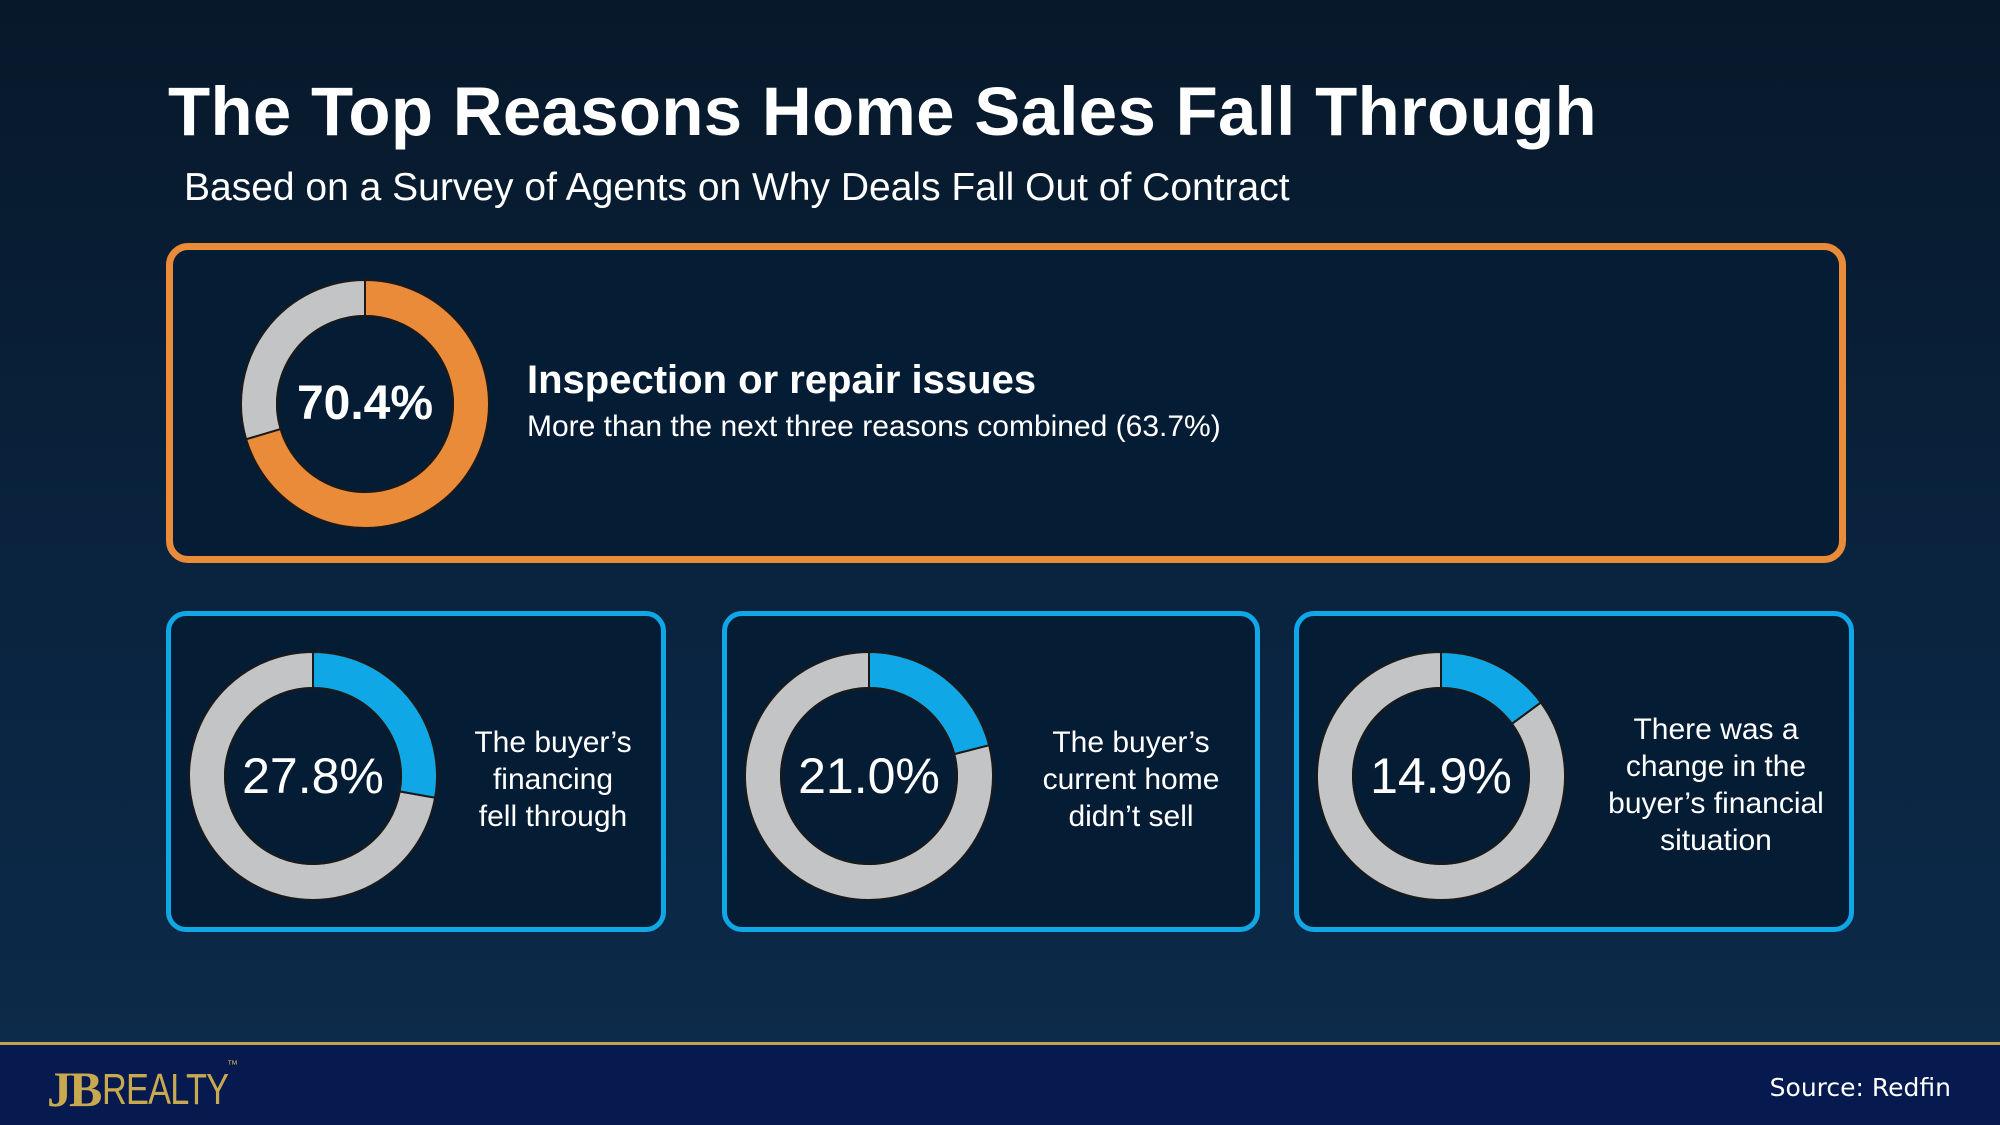 This screenshot has height=1125, width=2000. I want to click on reason-card-financing: 27.8% The buyer’s financing fell through, so click(416, 771).